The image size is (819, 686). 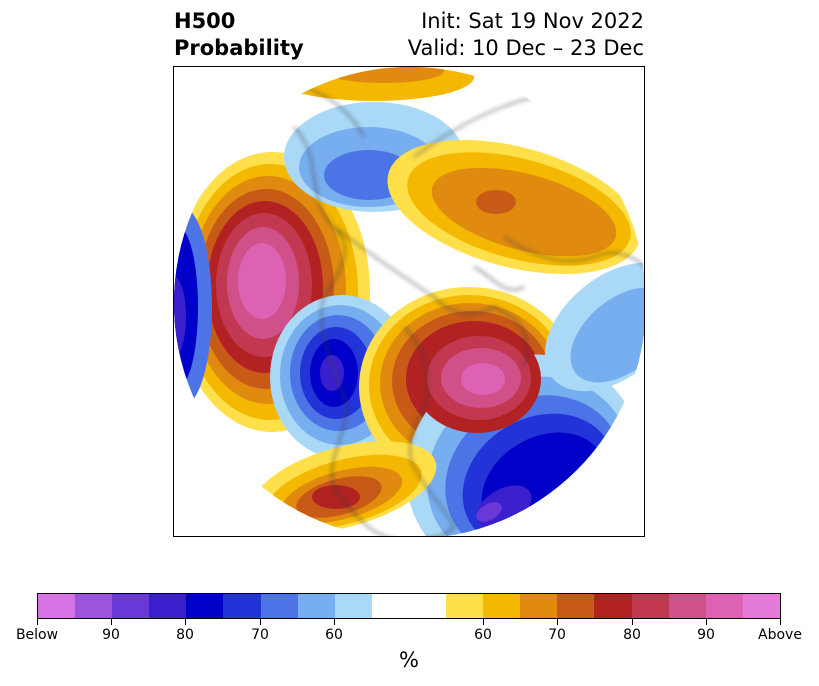 What do you see at coordinates (37, 635) in the screenshot?
I see `colorbar-tick-label: Below` at bounding box center [37, 635].